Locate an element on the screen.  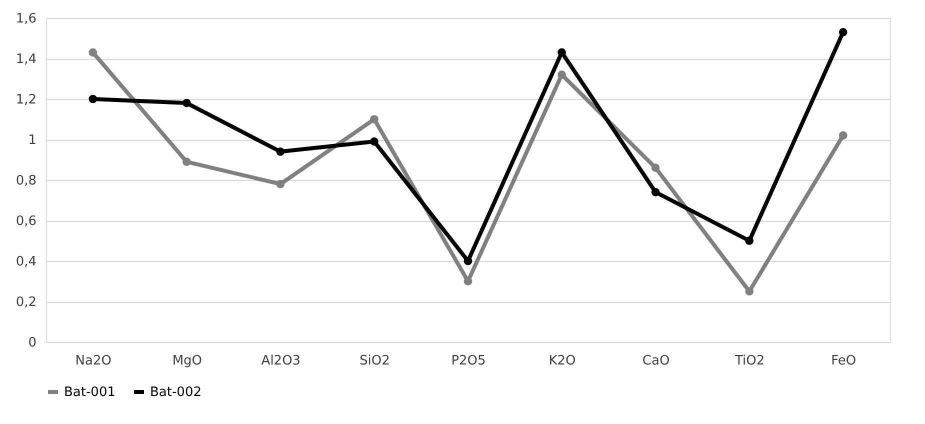
y-tick-label: 0,4 is located at coordinates (26, 262).